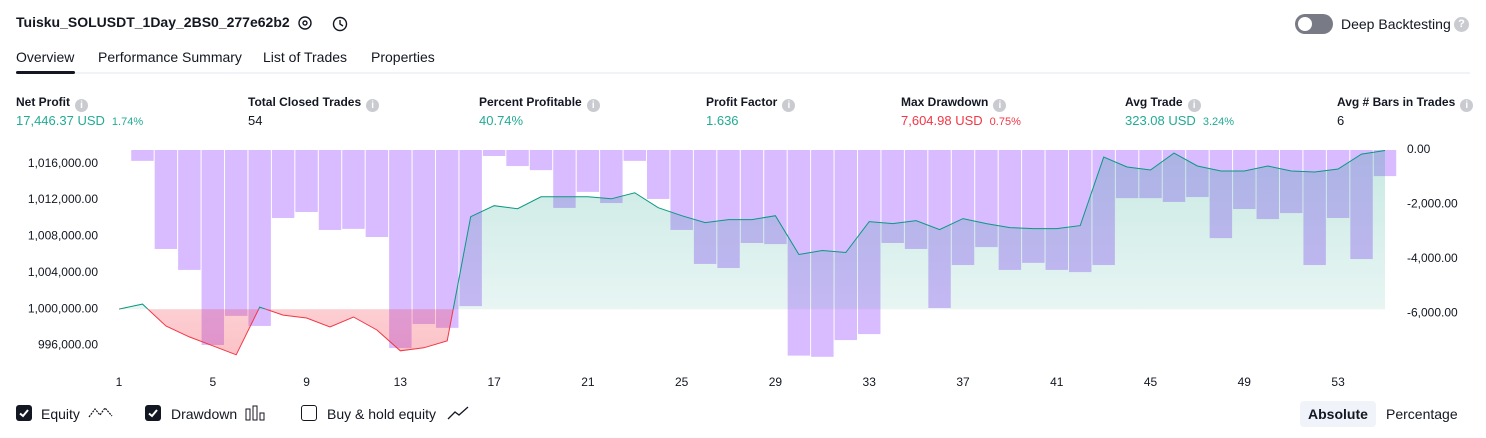 This screenshot has height=438, width=1486. What do you see at coordinates (305, 57) in the screenshot?
I see `tab: List of Trades` at bounding box center [305, 57].